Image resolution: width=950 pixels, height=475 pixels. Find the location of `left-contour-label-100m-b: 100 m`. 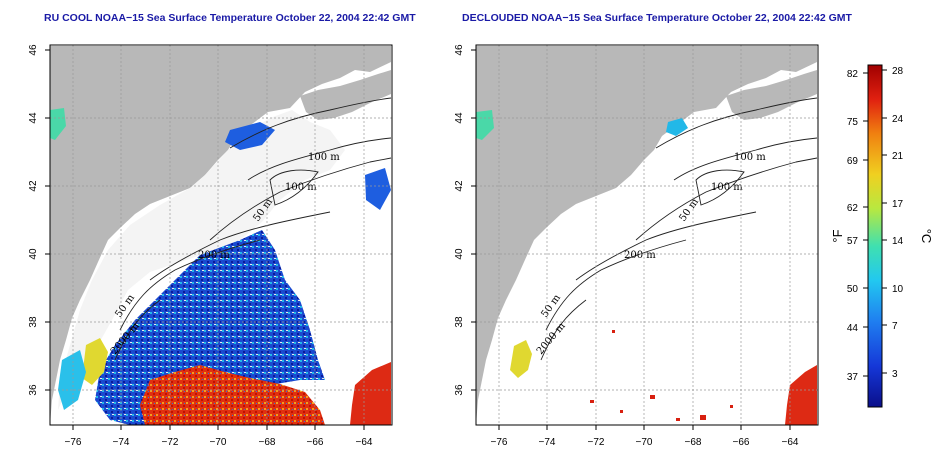

left-contour-label-100m-b: 100 m is located at coordinates (301, 187).